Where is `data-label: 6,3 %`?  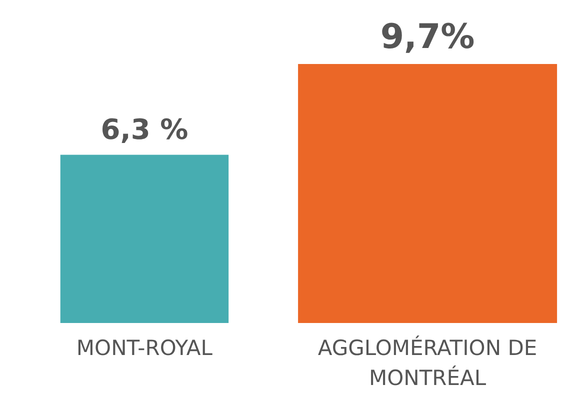 data-label: 6,3 % is located at coordinates (144, 129).